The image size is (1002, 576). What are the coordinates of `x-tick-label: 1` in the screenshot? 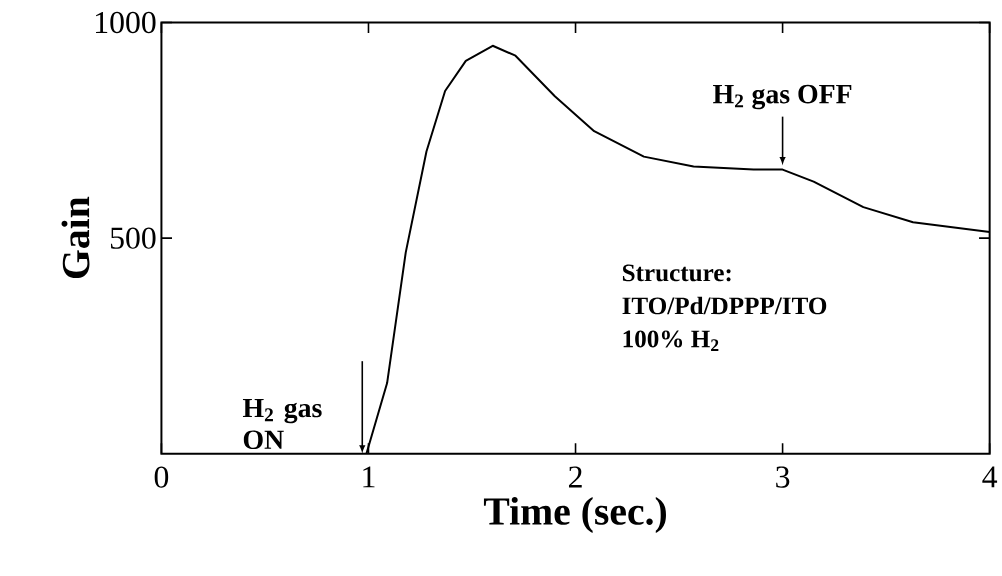 It's located at (369, 477).